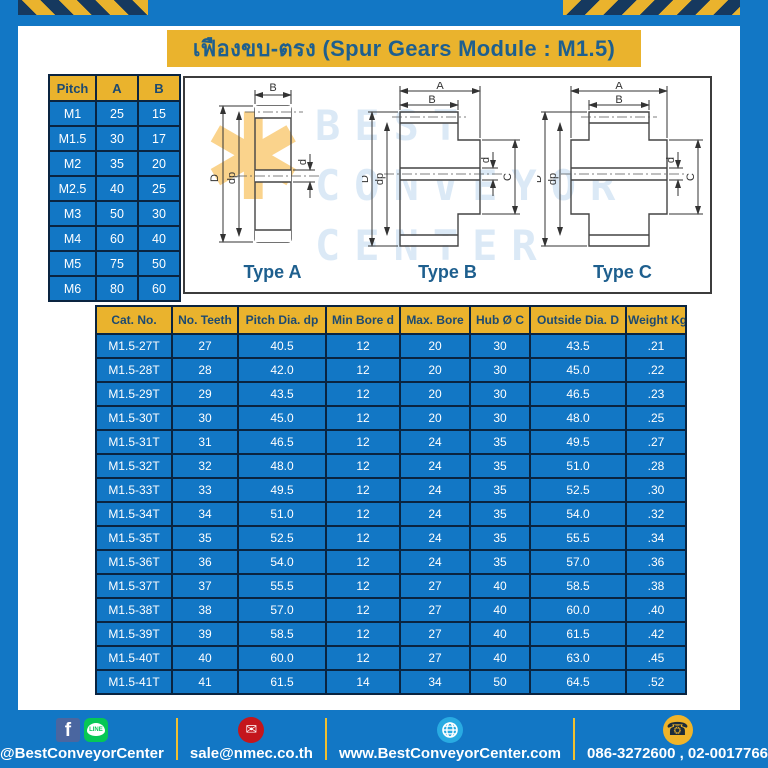 The height and width of the screenshot is (768, 768). What do you see at coordinates (205, 514) in the screenshot?
I see `table-cell: 34` at bounding box center [205, 514].